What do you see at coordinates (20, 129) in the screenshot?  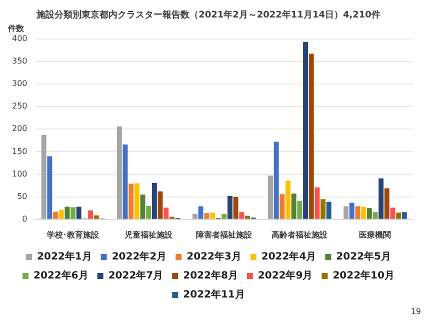 I see `y-tick-label: 200` at bounding box center [20, 129].